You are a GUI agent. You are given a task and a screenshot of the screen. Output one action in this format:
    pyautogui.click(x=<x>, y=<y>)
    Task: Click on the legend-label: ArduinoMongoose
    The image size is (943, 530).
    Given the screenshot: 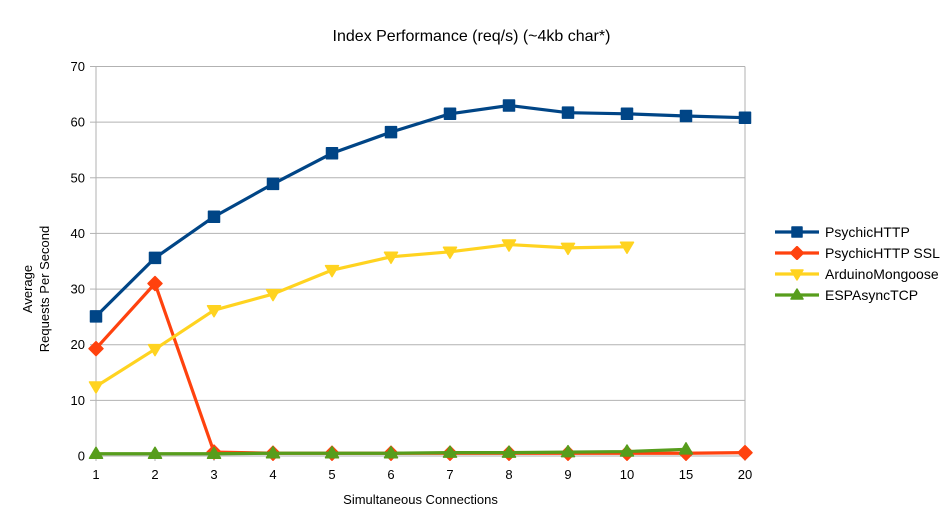 What is the action you would take?
    pyautogui.click(x=882, y=274)
    